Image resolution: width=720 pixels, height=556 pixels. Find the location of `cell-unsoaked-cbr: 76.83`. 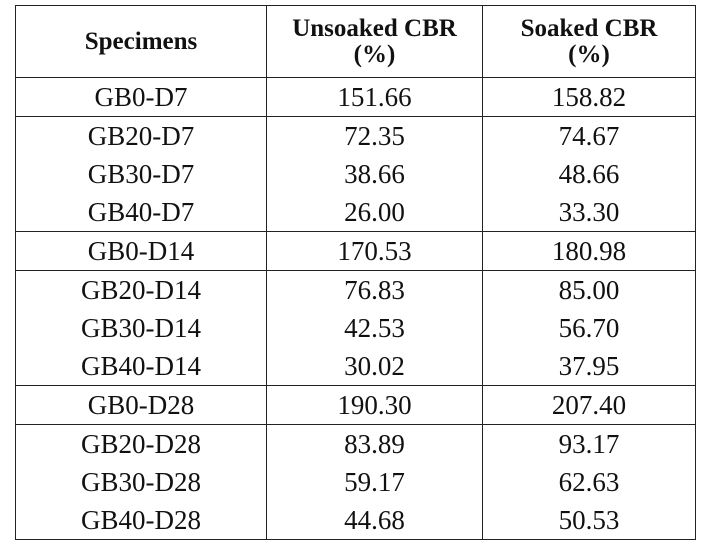

cell-unsoaked-cbr: 76.83 is located at coordinates (374, 289).